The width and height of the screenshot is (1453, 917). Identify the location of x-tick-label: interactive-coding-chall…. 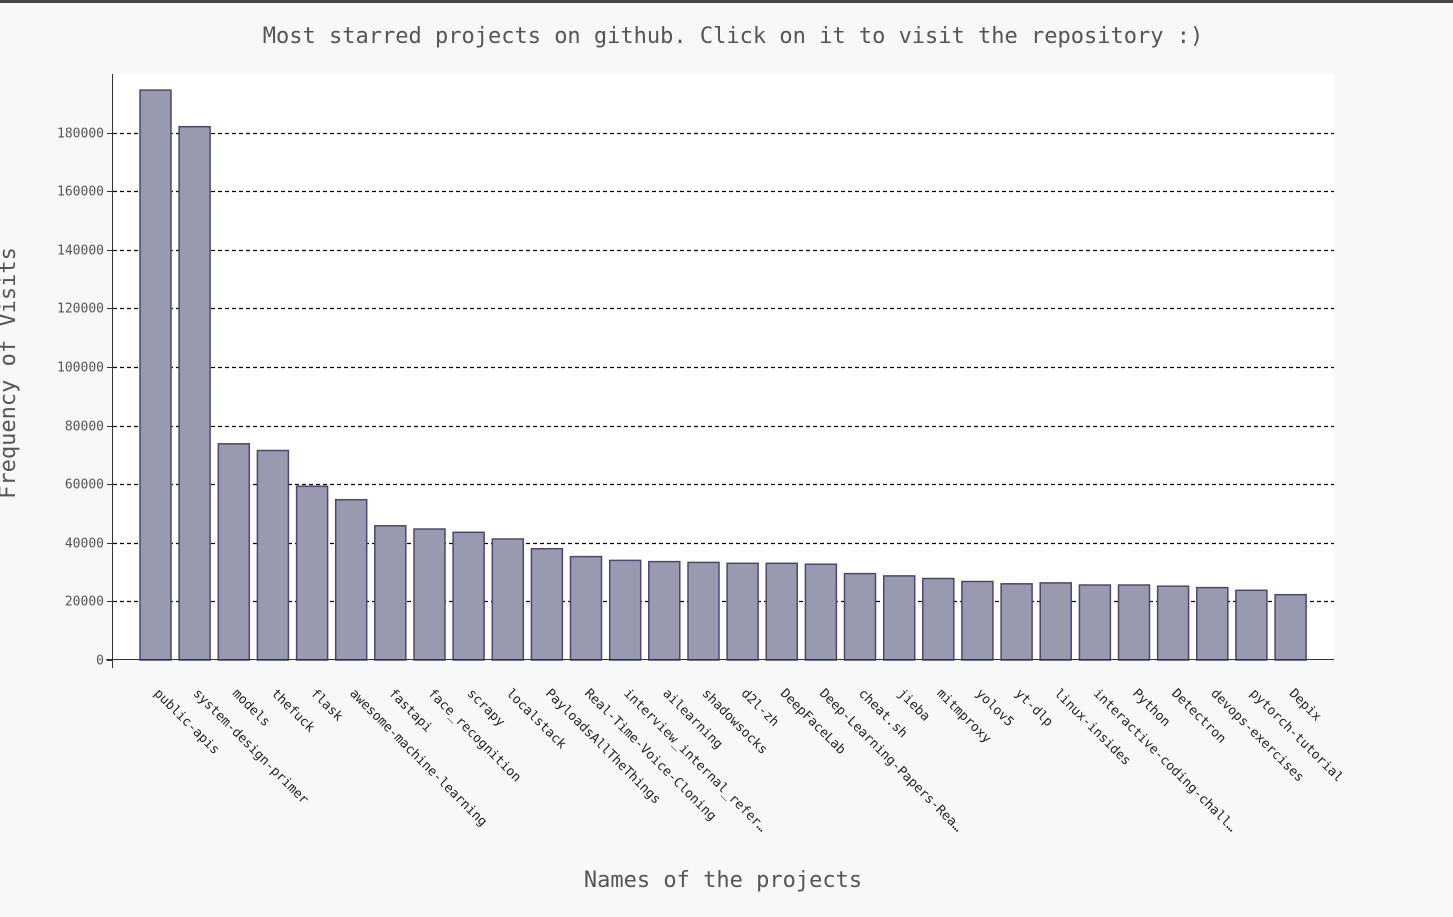
(1164, 760).